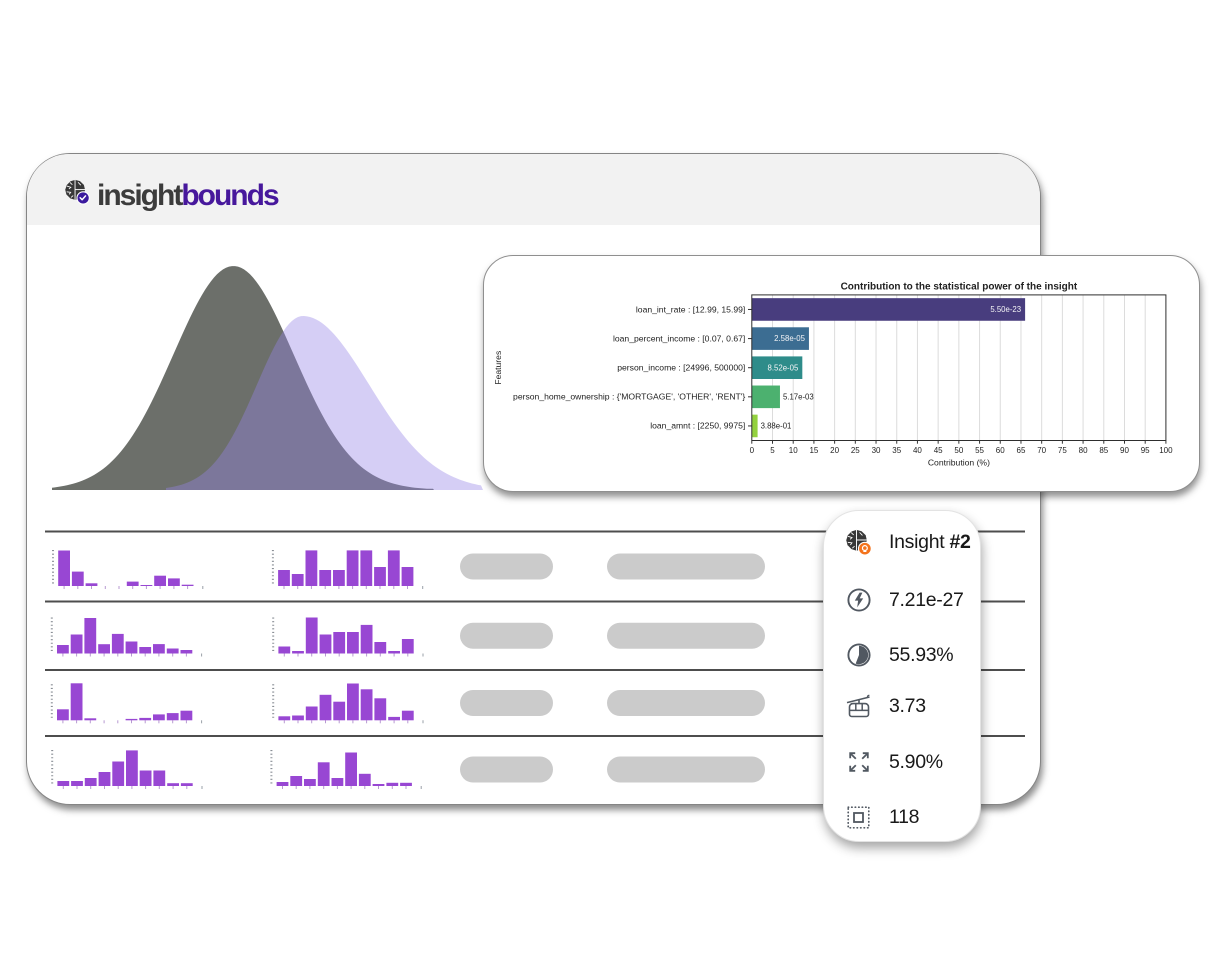 The height and width of the screenshot is (960, 1220). I want to click on svg-text: 75, so click(1062, 450).